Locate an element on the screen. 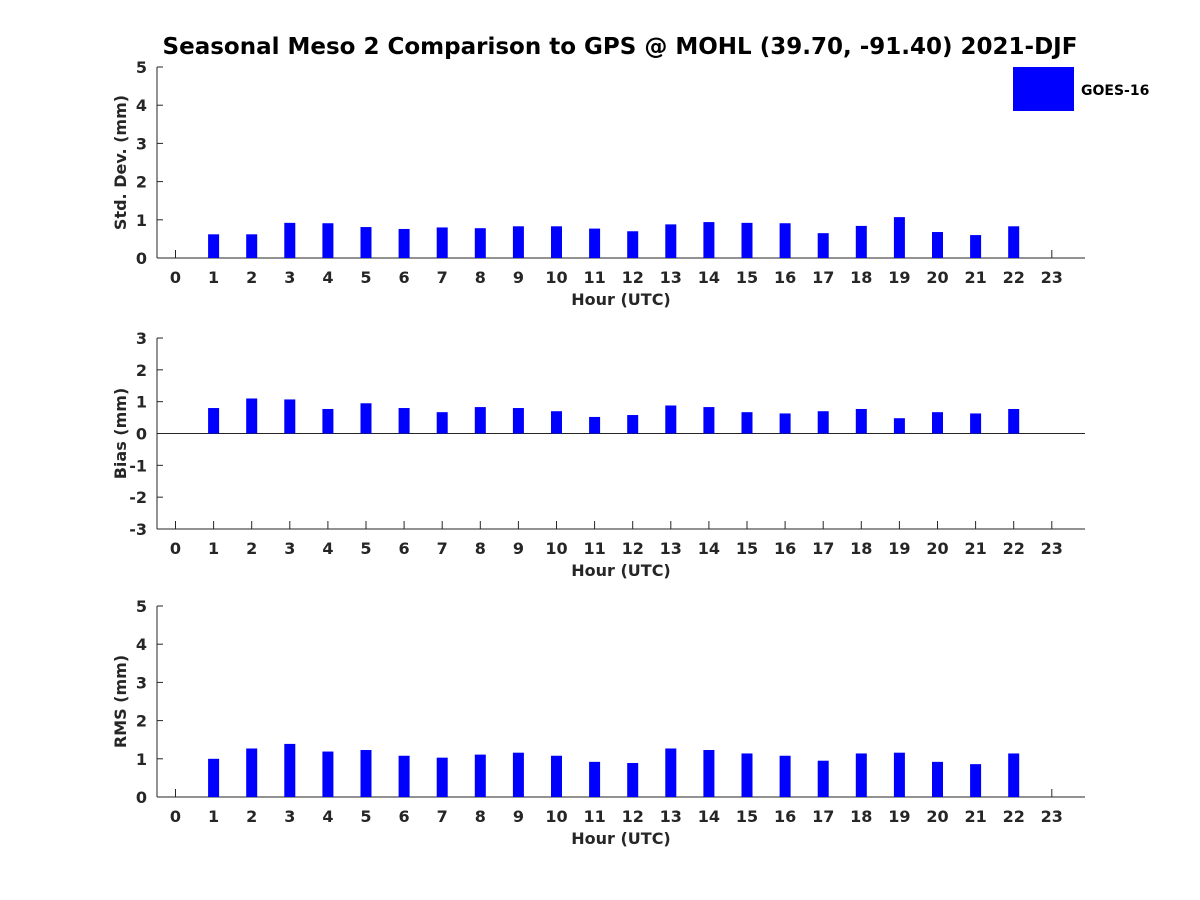 This screenshot has height=900, width=1200. legend: GOES-16 is located at coordinates (1081, 89).